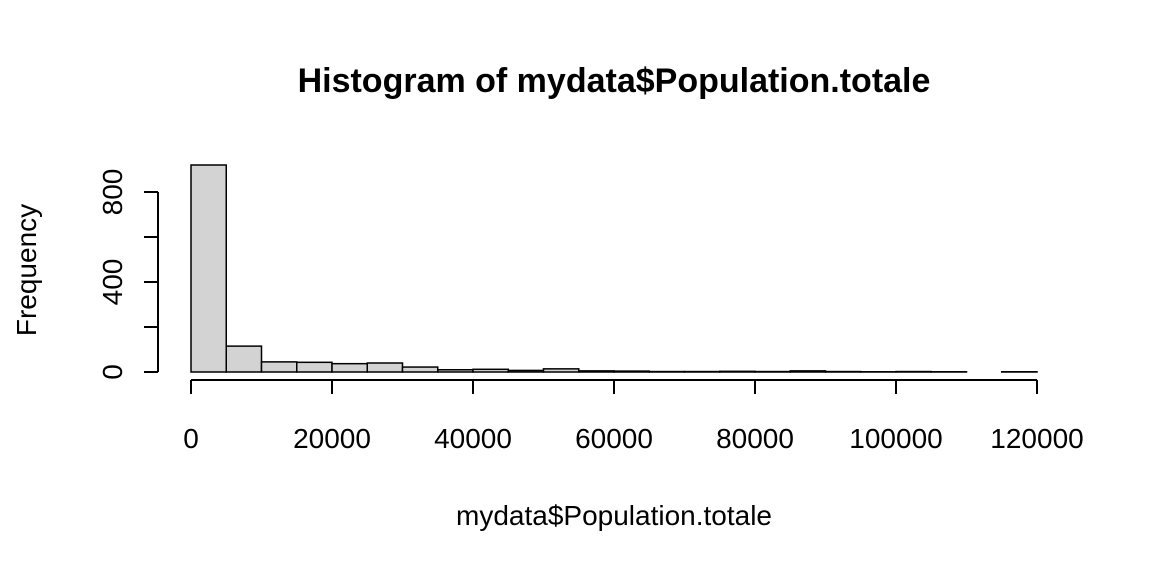  I want to click on y-axis: 0 400 800, so click(128, 274).